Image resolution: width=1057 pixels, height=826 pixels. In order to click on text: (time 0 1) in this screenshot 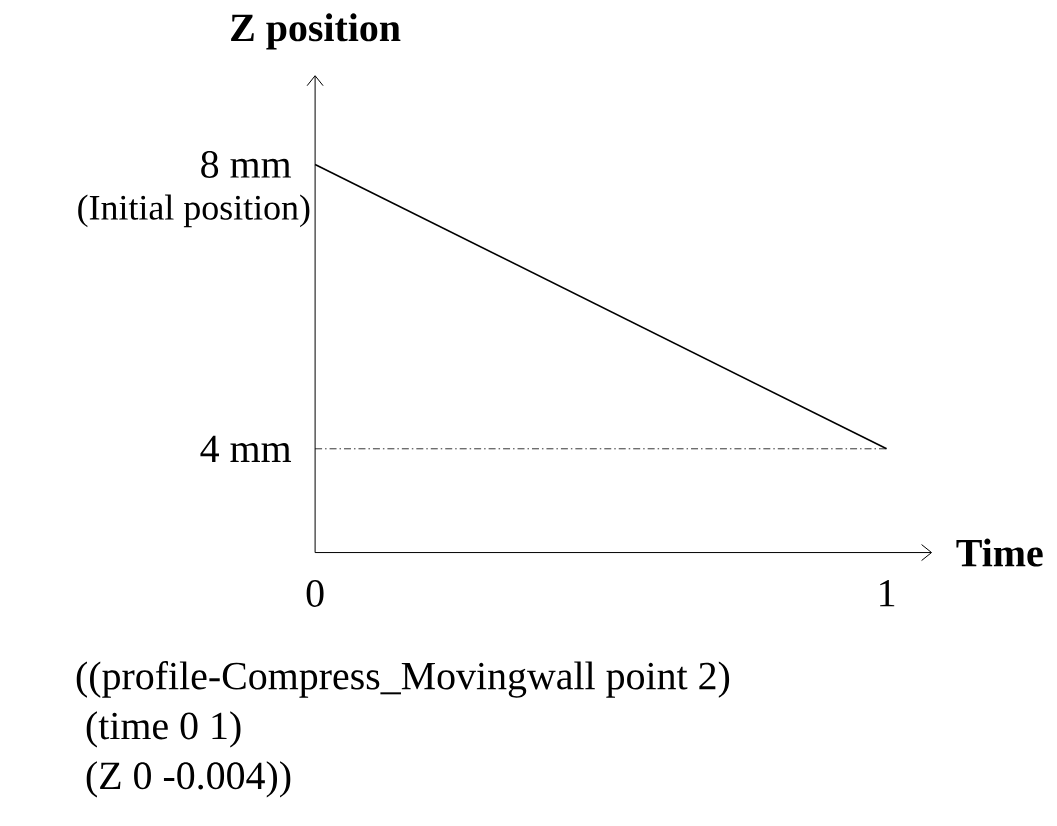, I will do `click(163, 729)`.